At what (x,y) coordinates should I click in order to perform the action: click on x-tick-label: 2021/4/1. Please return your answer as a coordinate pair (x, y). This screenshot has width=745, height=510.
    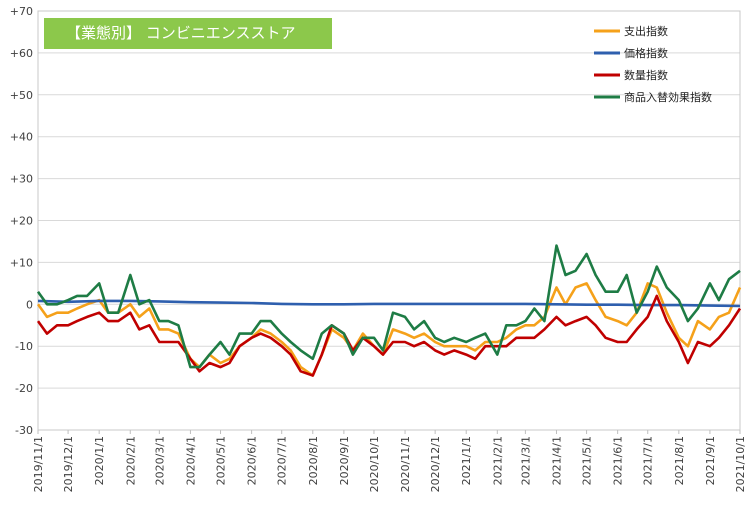
    Looking at the image, I should click on (556, 460).